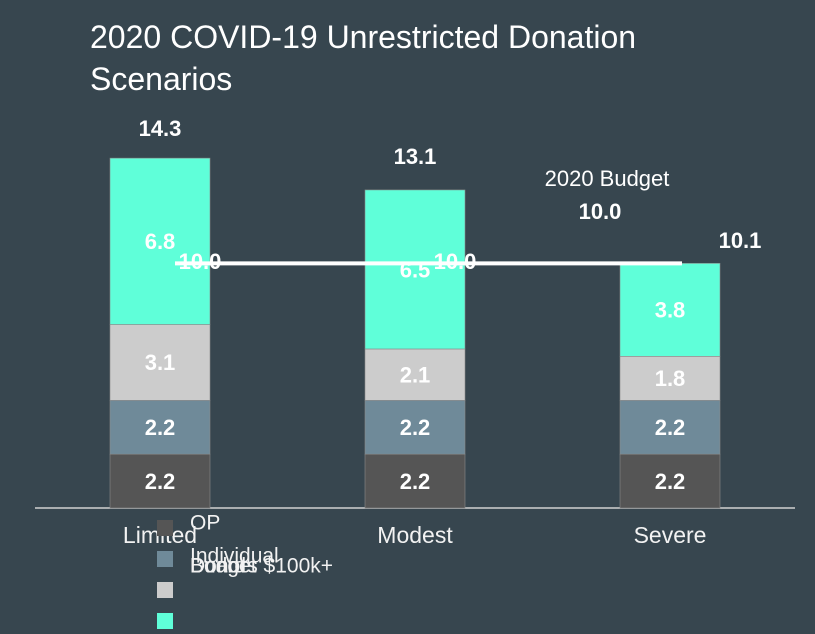 The image size is (815, 634). I want to click on segment-label: 2.1, so click(415, 374).